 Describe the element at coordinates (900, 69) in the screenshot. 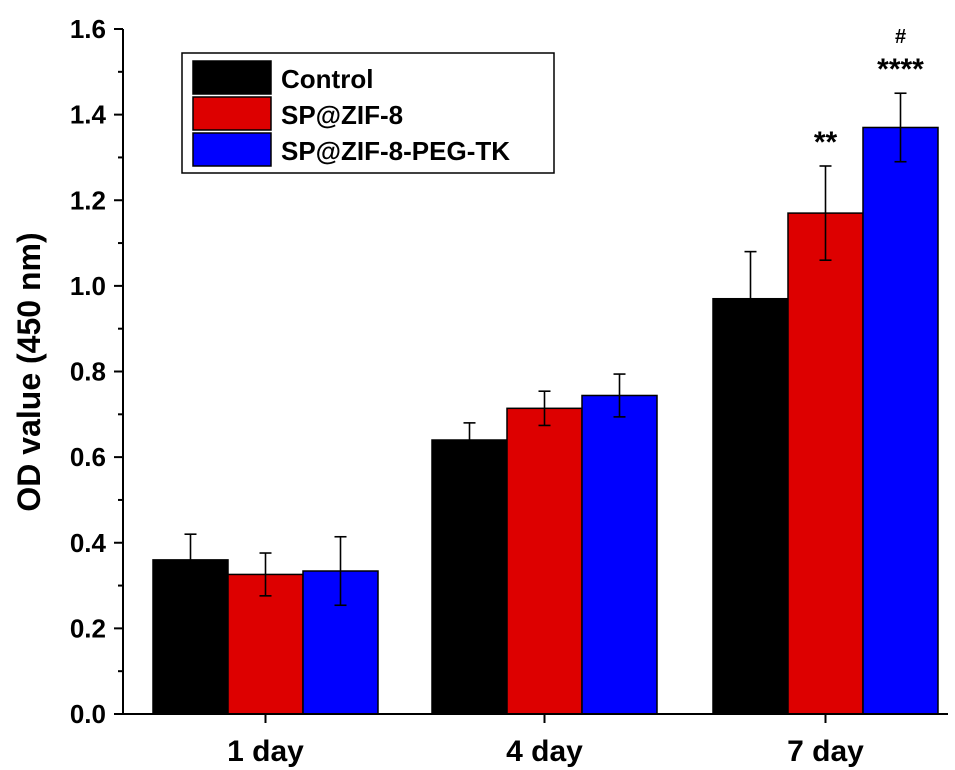

I see `significance-mark: ****` at that location.